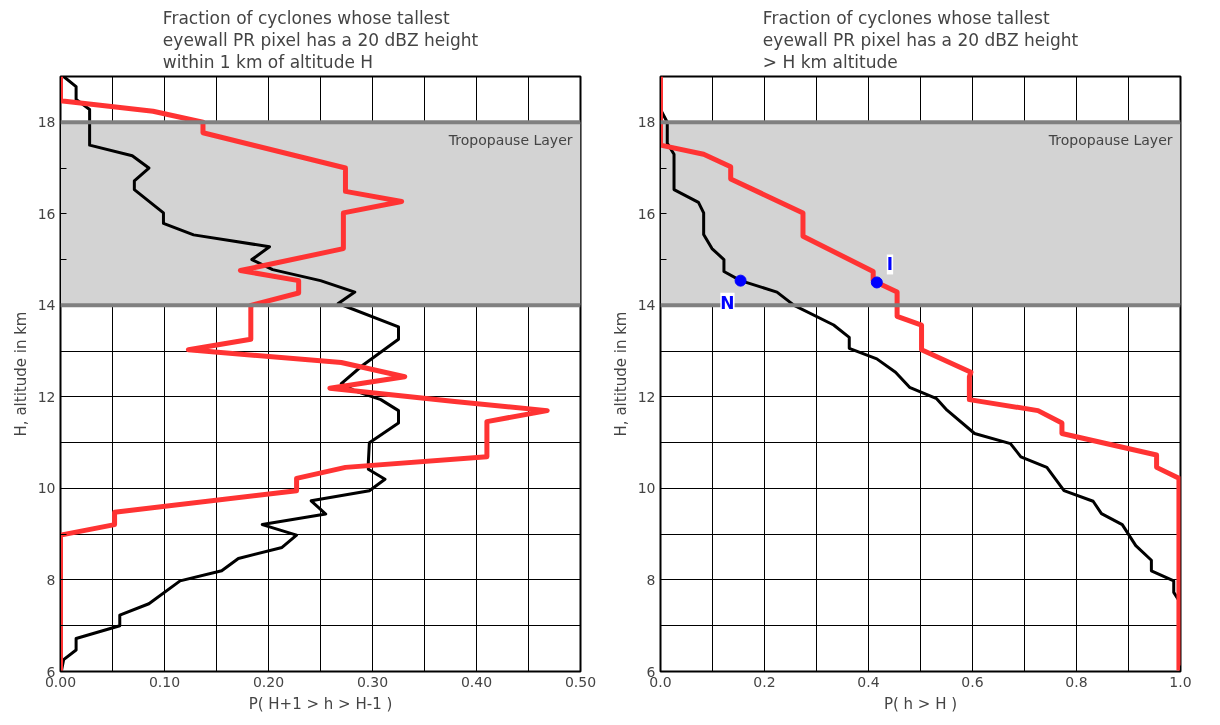  Describe the element at coordinates (476, 681) in the screenshot. I see `x-tick-label: 0.40` at that location.